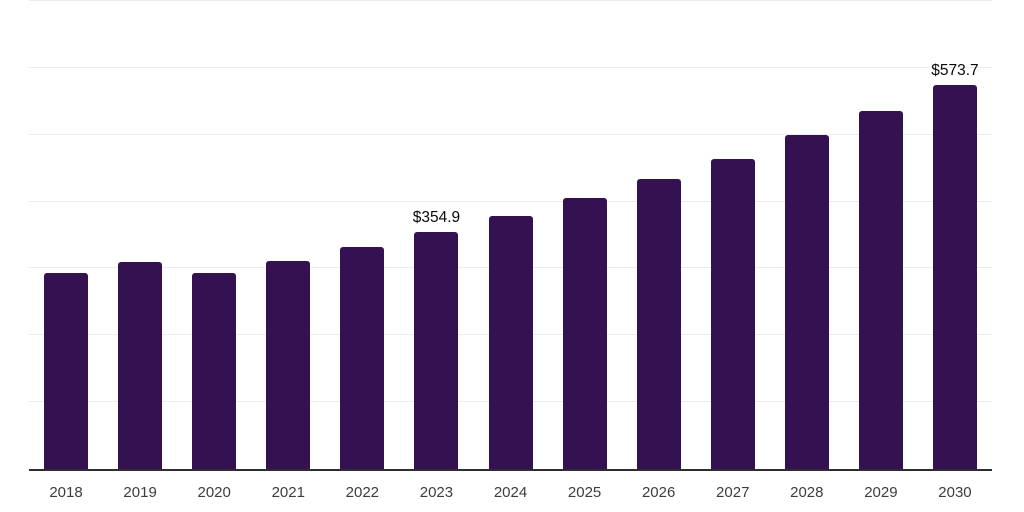 The image size is (1024, 512). Describe the element at coordinates (955, 71) in the screenshot. I see `value-label-2030: $573.7` at that location.